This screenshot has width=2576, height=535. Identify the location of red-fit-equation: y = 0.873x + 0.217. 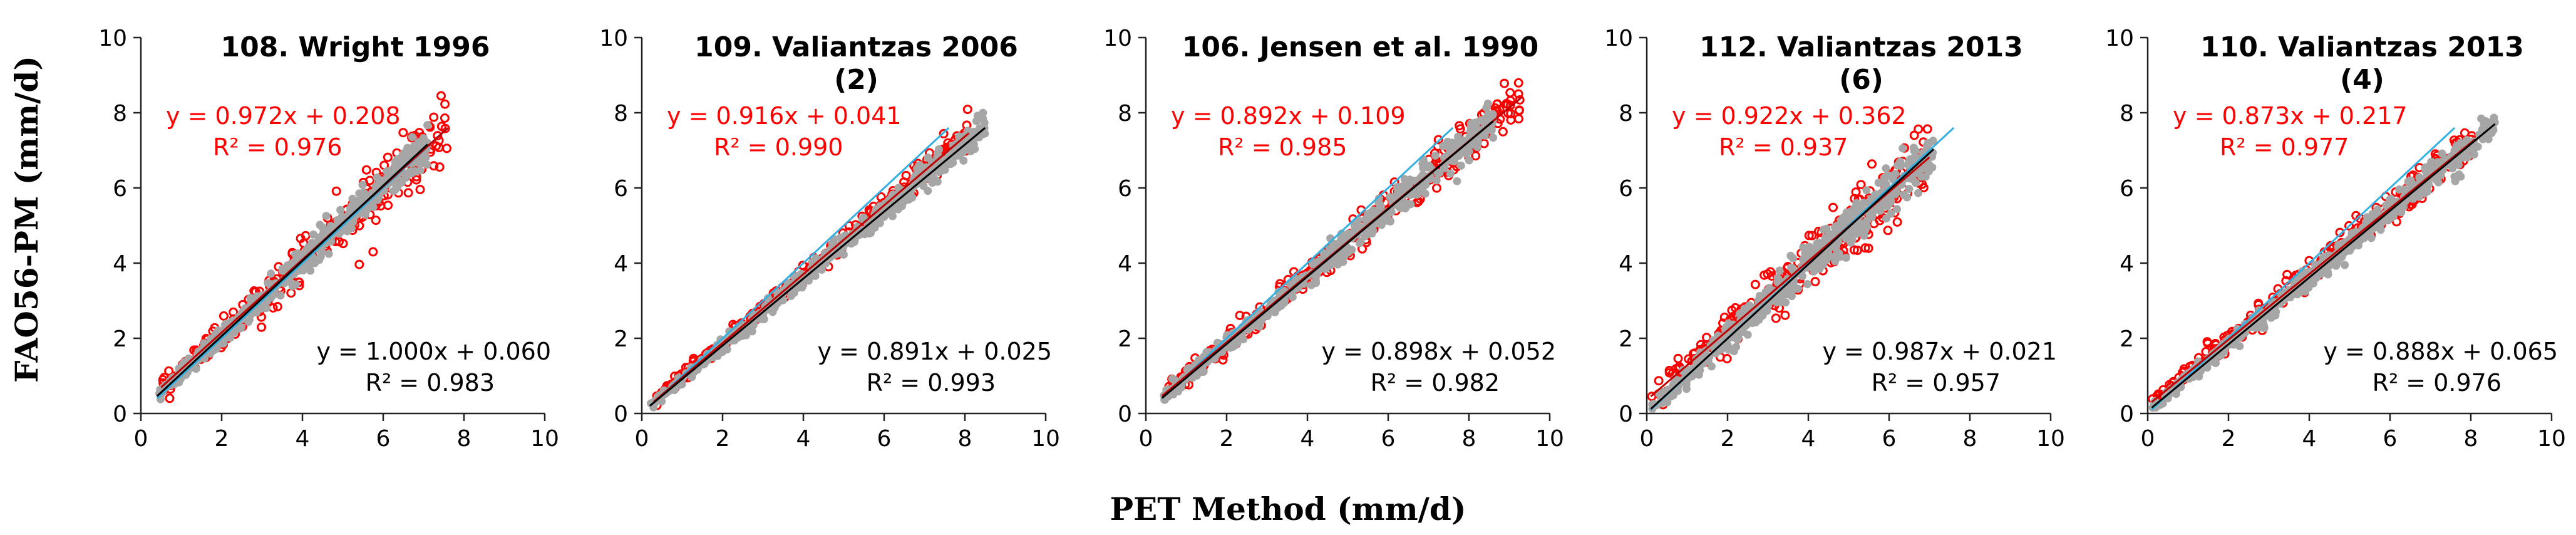
(2291, 116).